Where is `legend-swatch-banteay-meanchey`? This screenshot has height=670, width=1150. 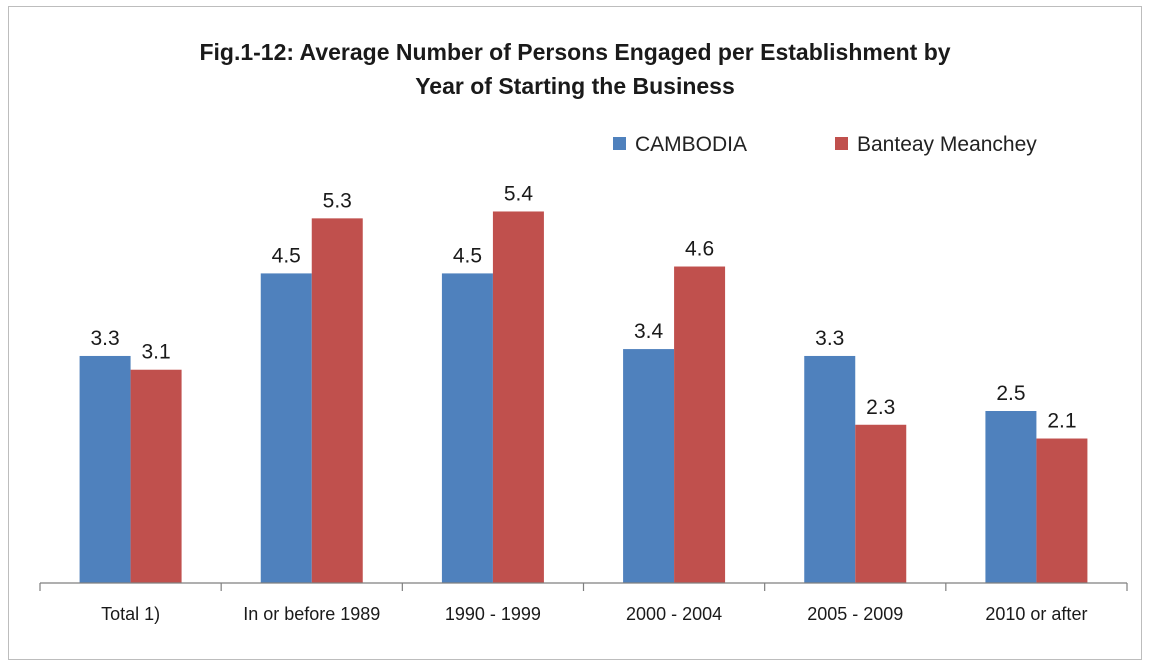 legend-swatch-banteay-meanchey is located at coordinates (841, 143).